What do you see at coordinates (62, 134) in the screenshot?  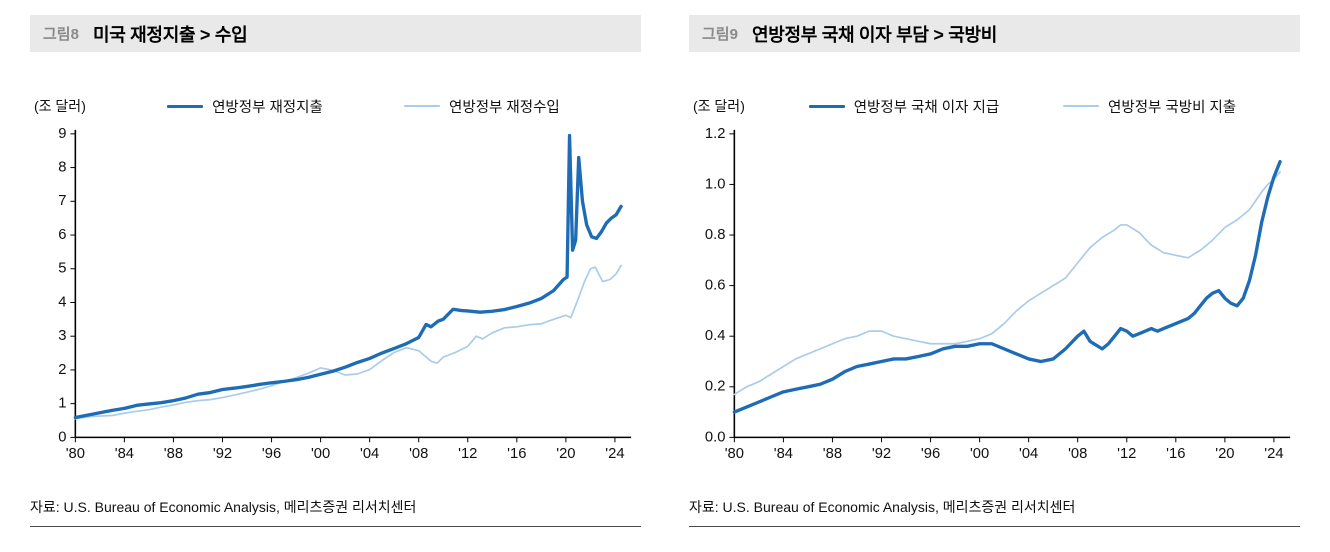 I see `svg-text: 9` at bounding box center [62, 134].